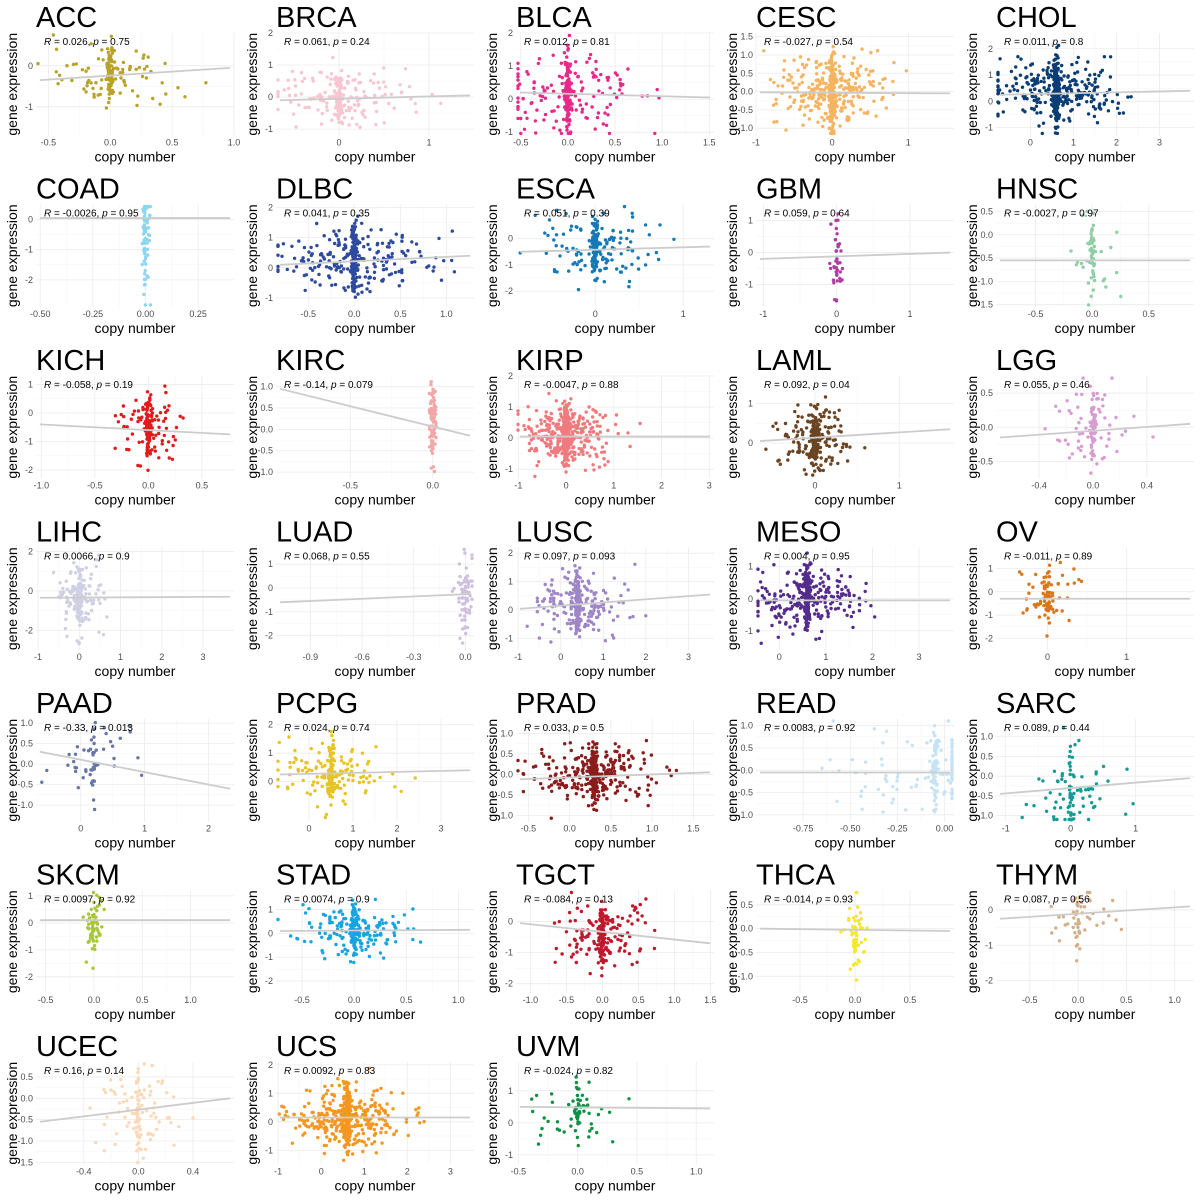  I want to click on x-tick-label: -0.50, so click(40, 314).